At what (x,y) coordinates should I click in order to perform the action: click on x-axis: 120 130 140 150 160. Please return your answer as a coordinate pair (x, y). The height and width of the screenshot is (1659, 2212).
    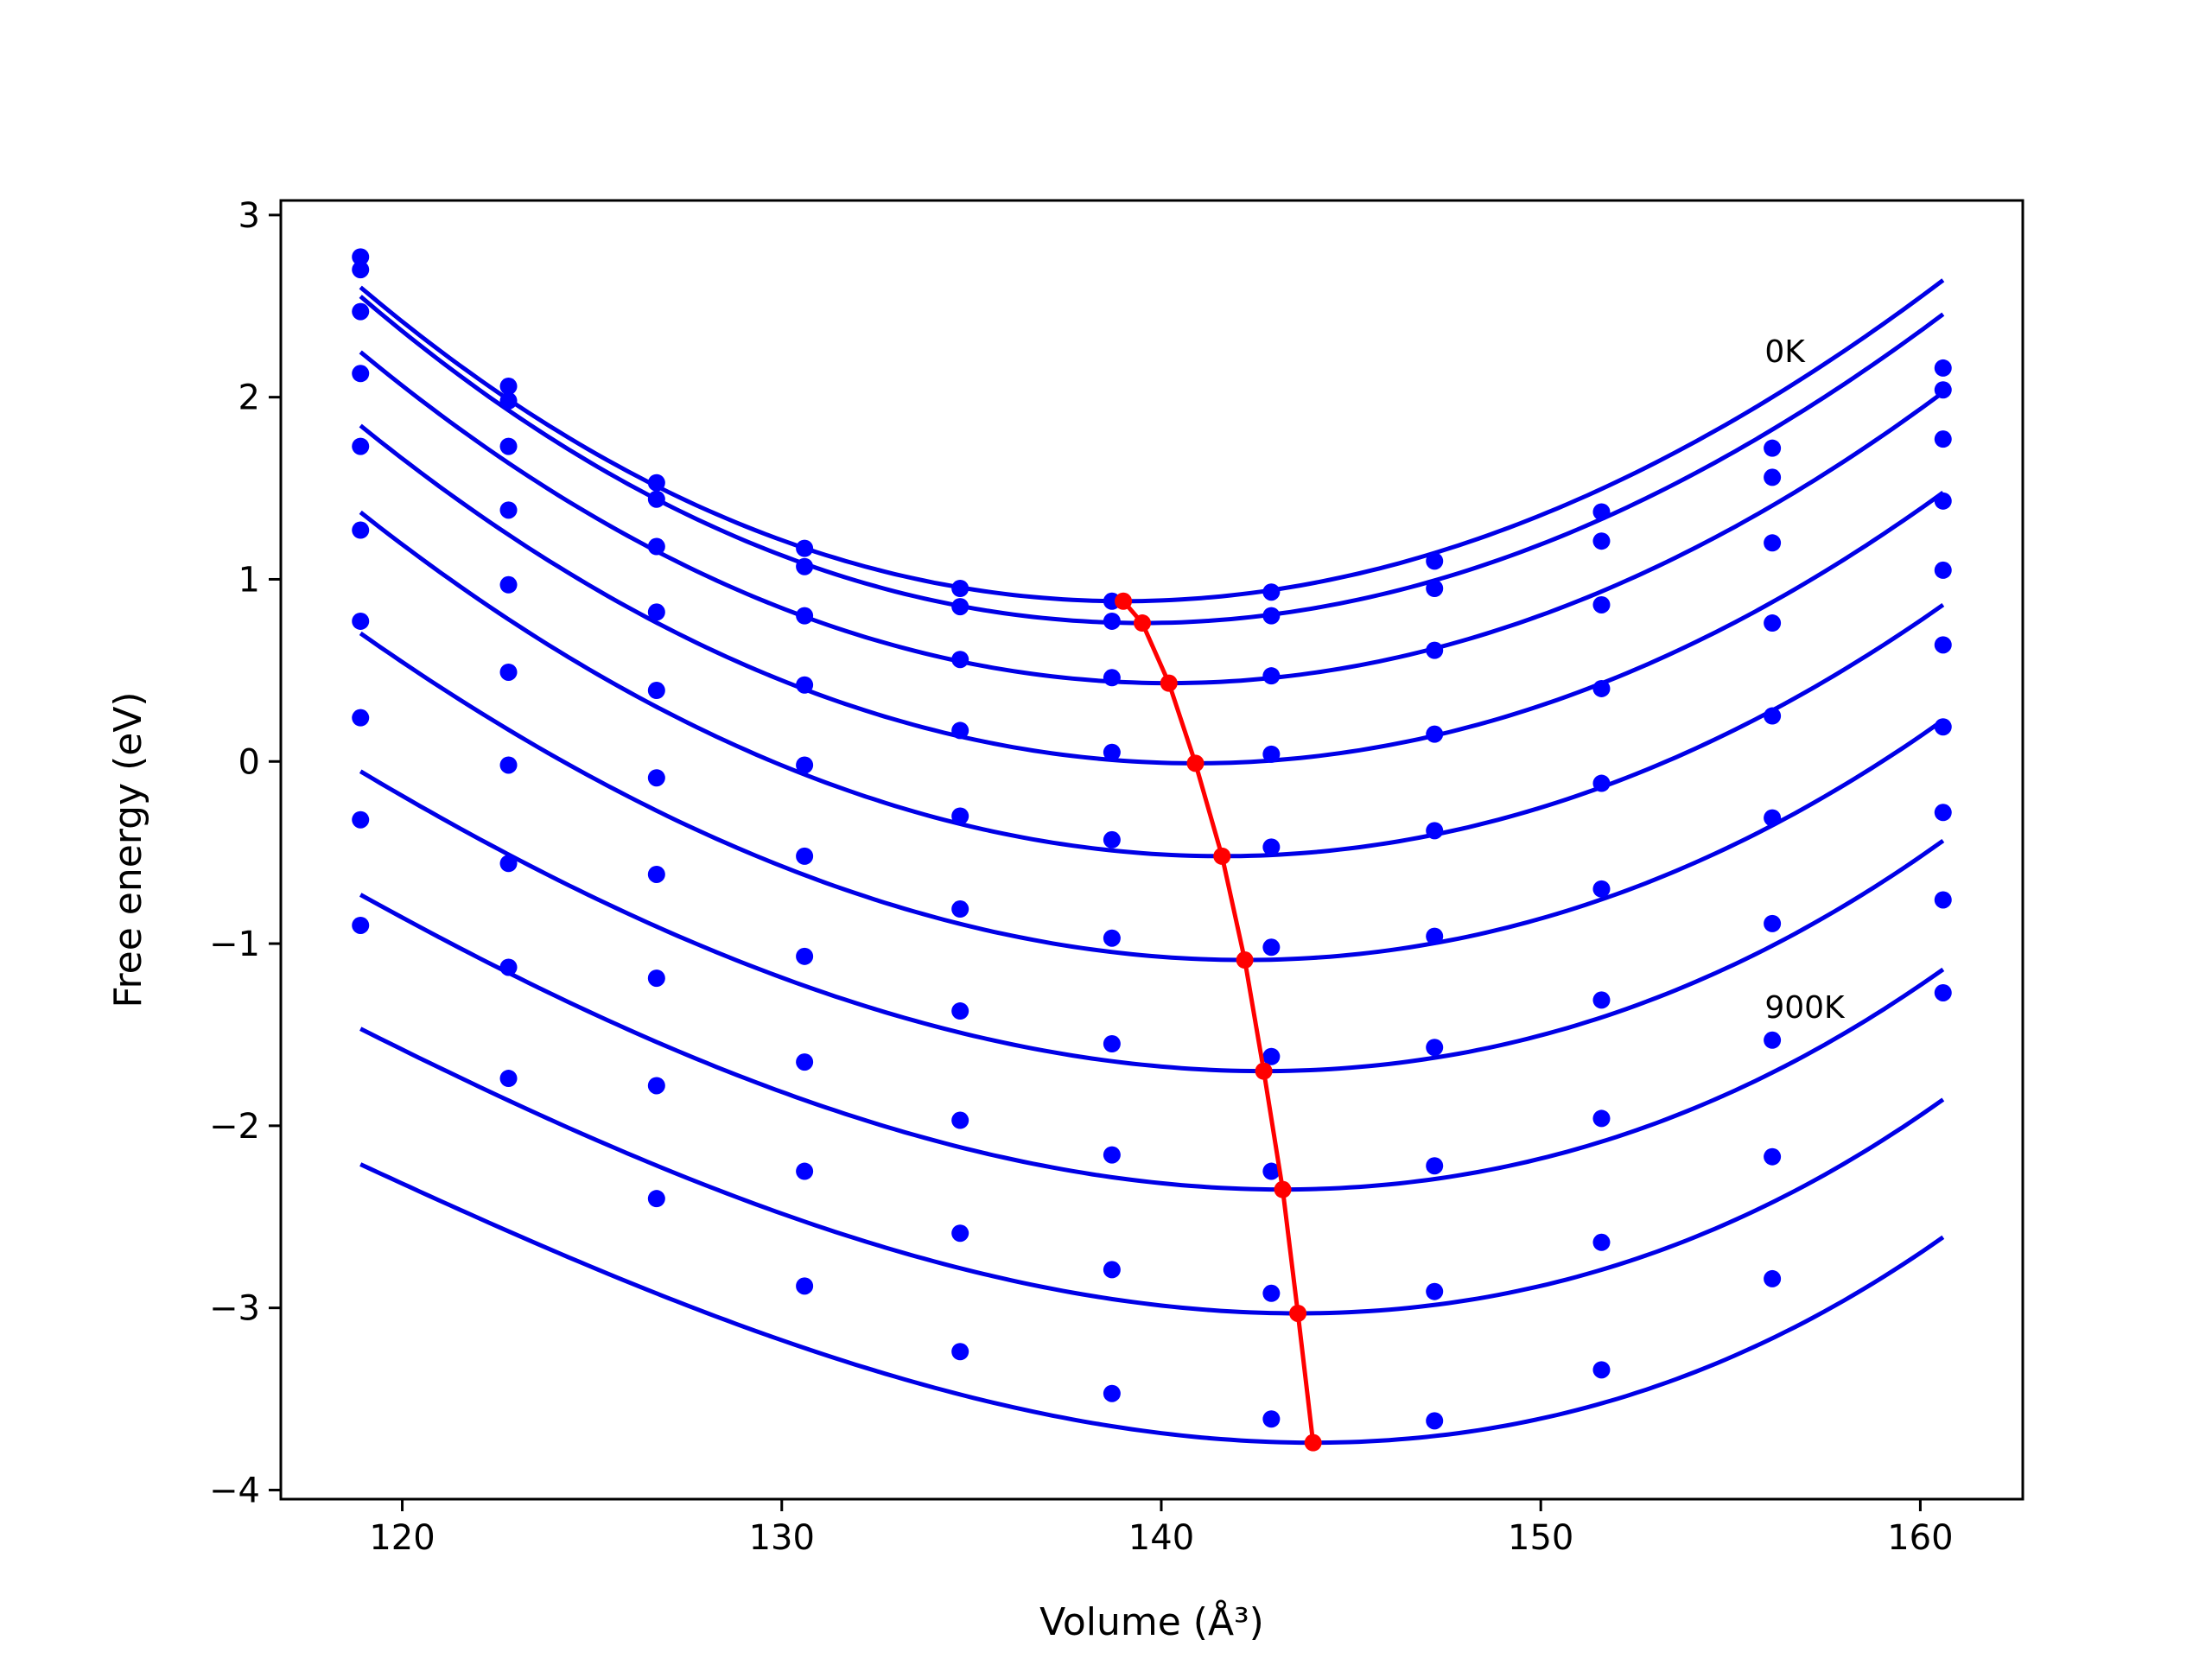
    Looking at the image, I should click on (1161, 1528).